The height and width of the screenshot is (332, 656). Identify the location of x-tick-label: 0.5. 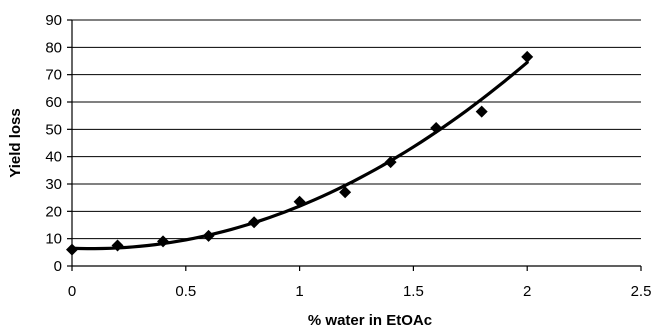
(185, 291).